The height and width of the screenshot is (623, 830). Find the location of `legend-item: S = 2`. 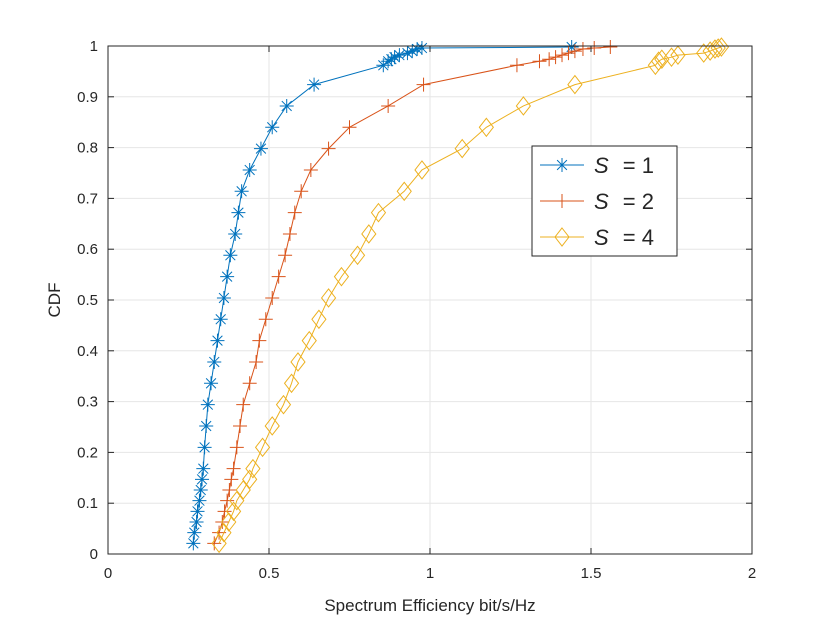

legend-item: S = 2 is located at coordinates (597, 201).